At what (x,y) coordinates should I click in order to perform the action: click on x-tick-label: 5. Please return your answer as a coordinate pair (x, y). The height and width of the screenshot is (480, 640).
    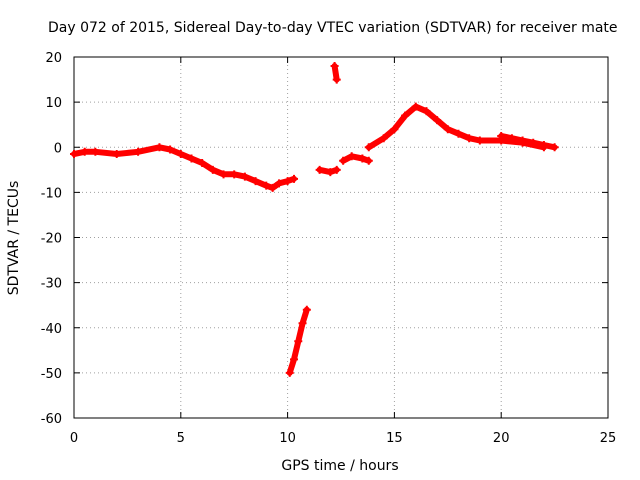
    Looking at the image, I should click on (181, 438).